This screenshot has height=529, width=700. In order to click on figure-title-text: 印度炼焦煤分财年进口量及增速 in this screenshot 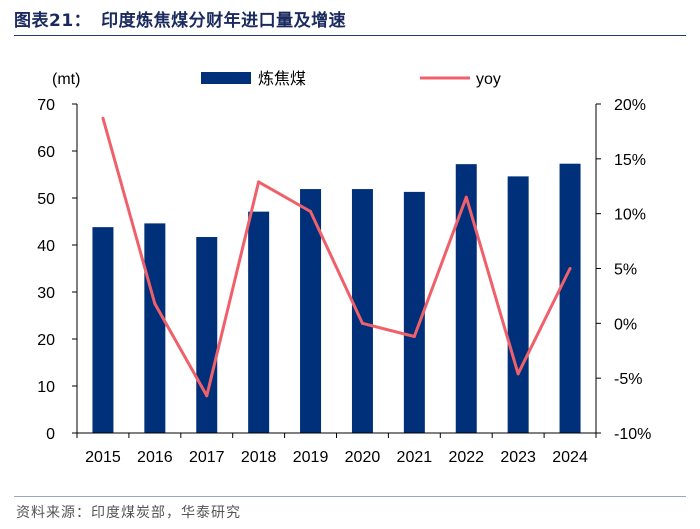, I will do `click(224, 21)`.